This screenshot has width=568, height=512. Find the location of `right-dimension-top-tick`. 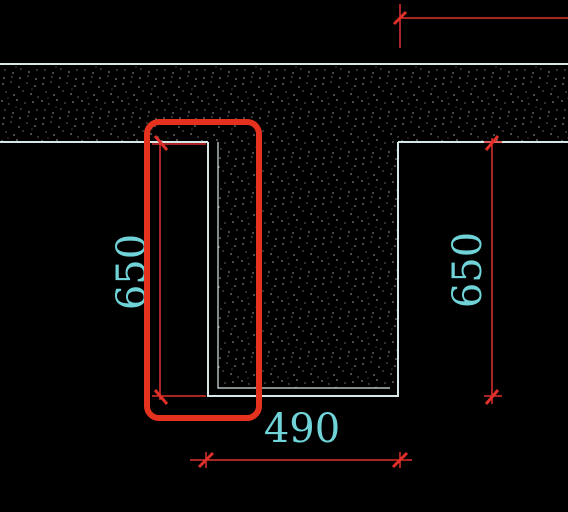

right-dimension-top-tick is located at coordinates (492, 143).